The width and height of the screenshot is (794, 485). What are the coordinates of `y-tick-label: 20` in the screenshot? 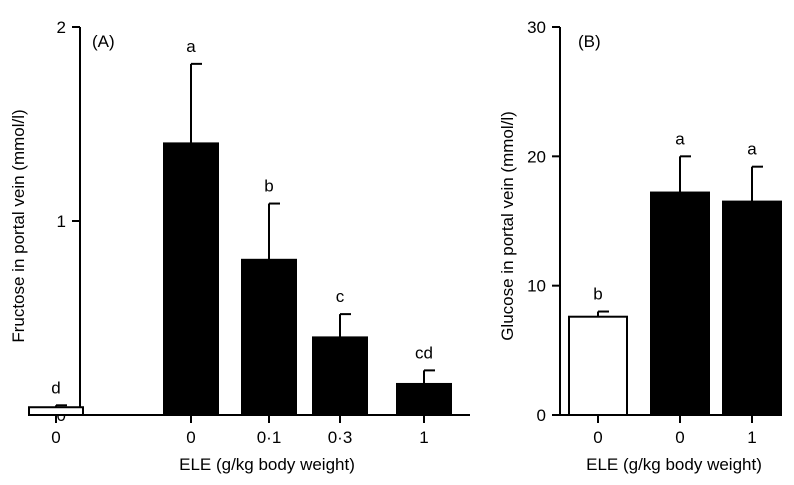 It's located at (536, 156).